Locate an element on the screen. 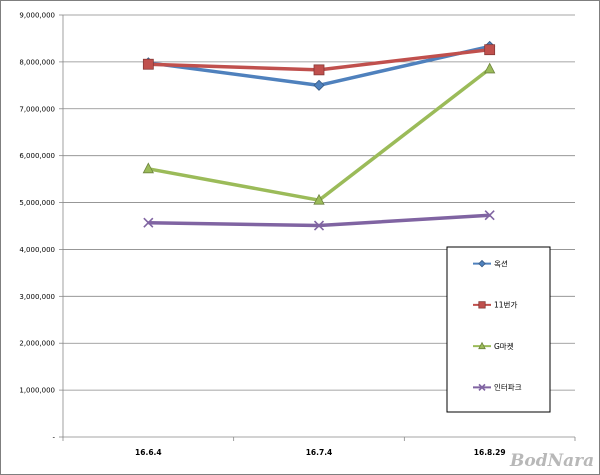  legend-entry: G마켓 is located at coordinates (493, 346).